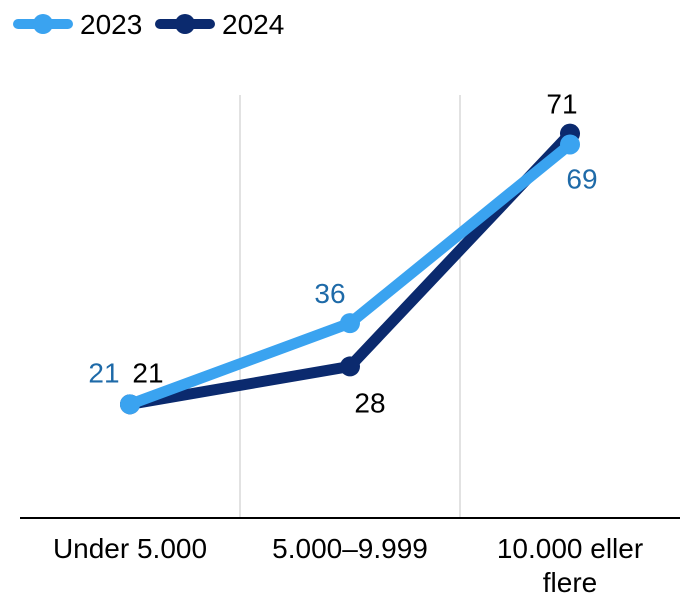  Describe the element at coordinates (77, 24) in the screenshot. I see `legend-item-2023: 2023` at that location.